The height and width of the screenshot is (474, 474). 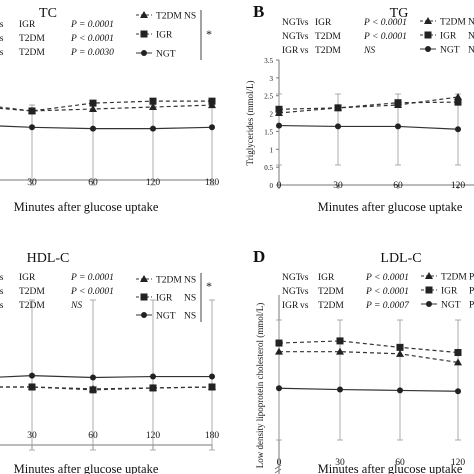 What do you see at coordinates (144, 34) in the screenshot?
I see `legend-marker-igr` at bounding box center [144, 34].